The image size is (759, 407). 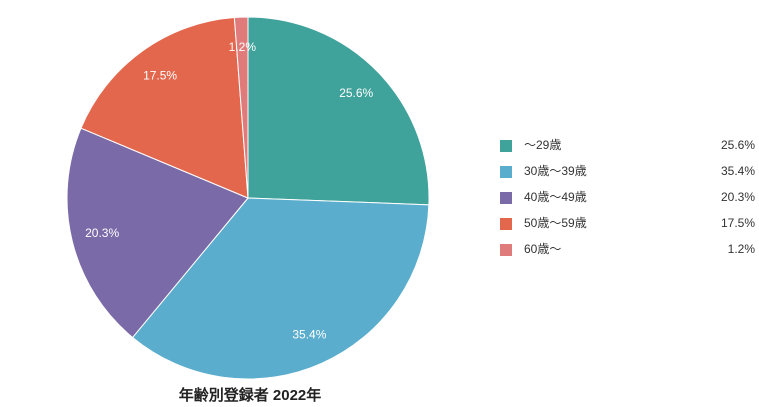 I want to click on legend-value: 1.2%, so click(x=742, y=249).